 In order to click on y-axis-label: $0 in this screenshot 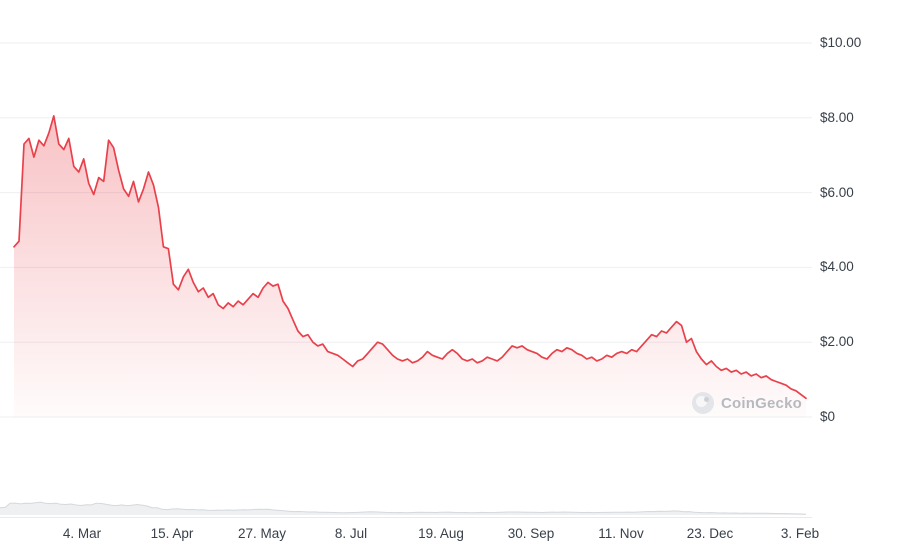, I will do `click(828, 416)`.